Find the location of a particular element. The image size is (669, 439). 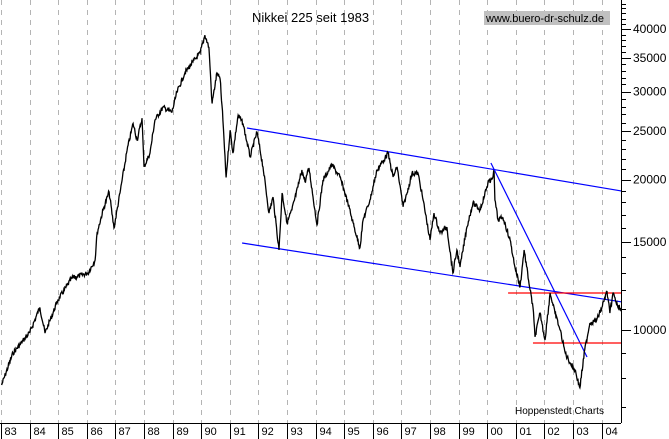

downtrend-line is located at coordinates (539, 260).